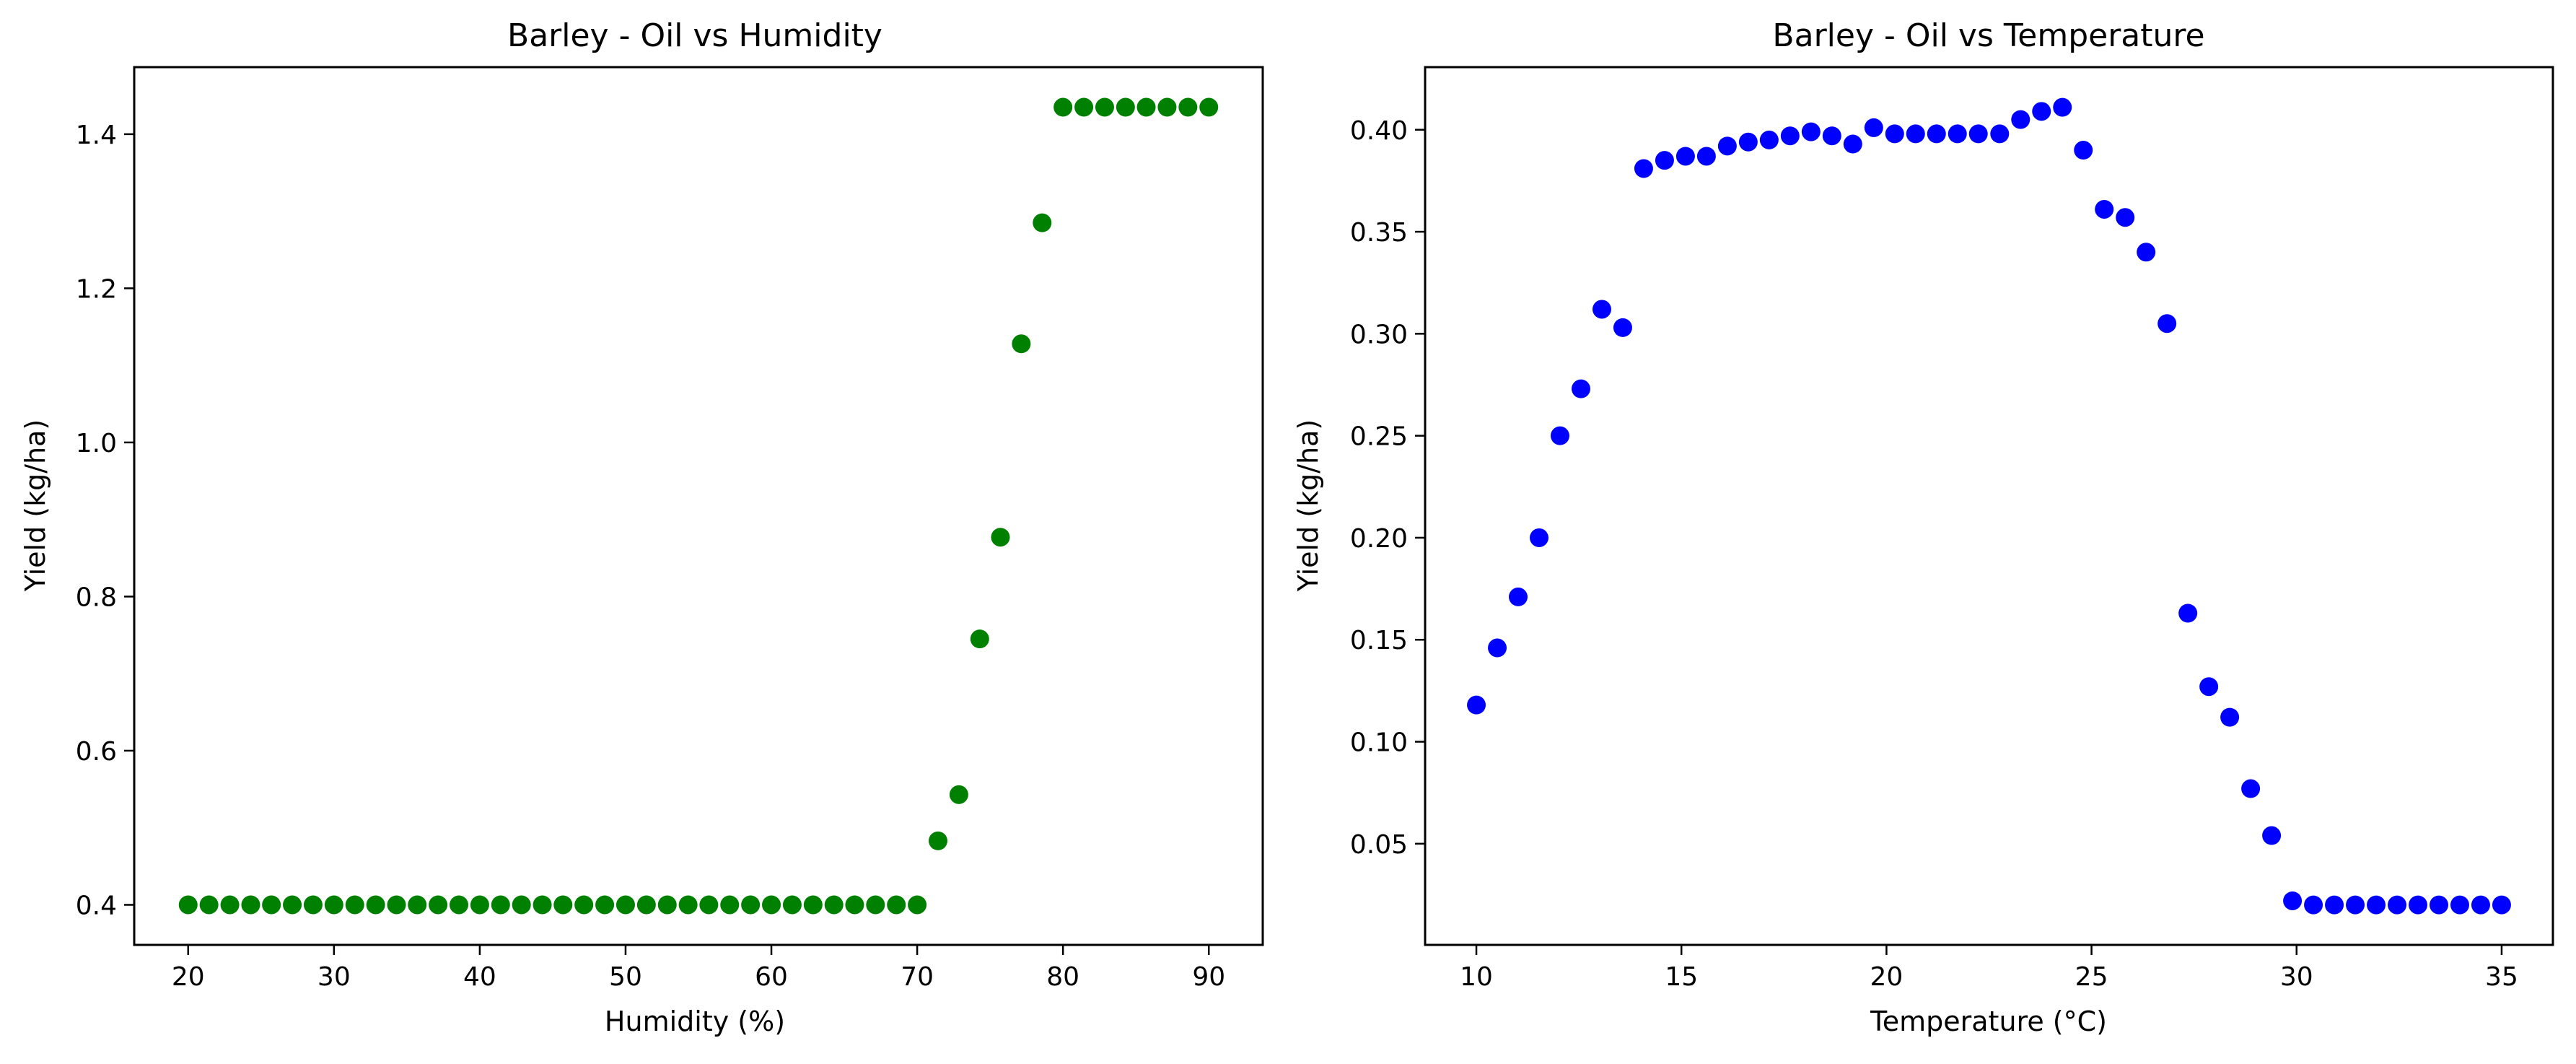  I want to click on y-tick-label: 1.4, so click(97, 136).